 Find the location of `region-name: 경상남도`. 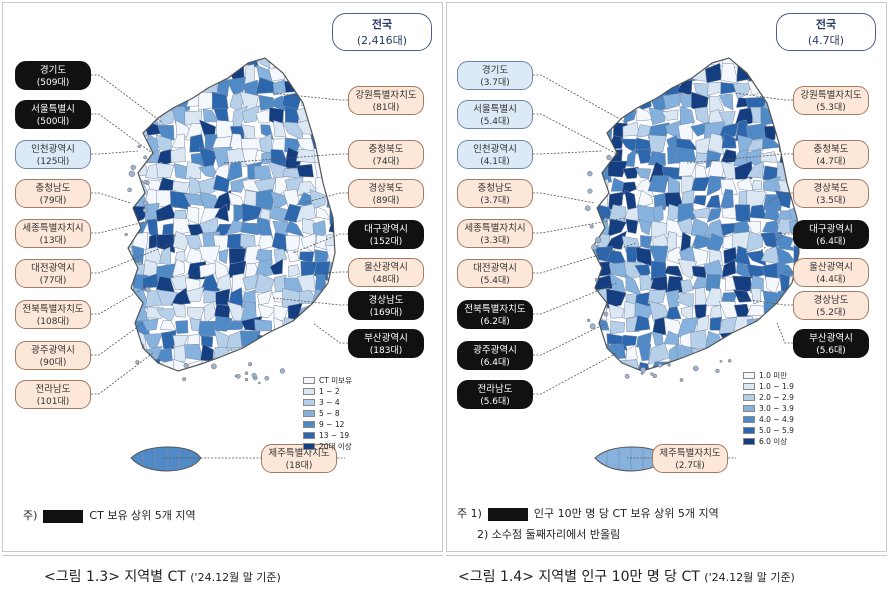

region-name: 경상남도 is located at coordinates (831, 300).